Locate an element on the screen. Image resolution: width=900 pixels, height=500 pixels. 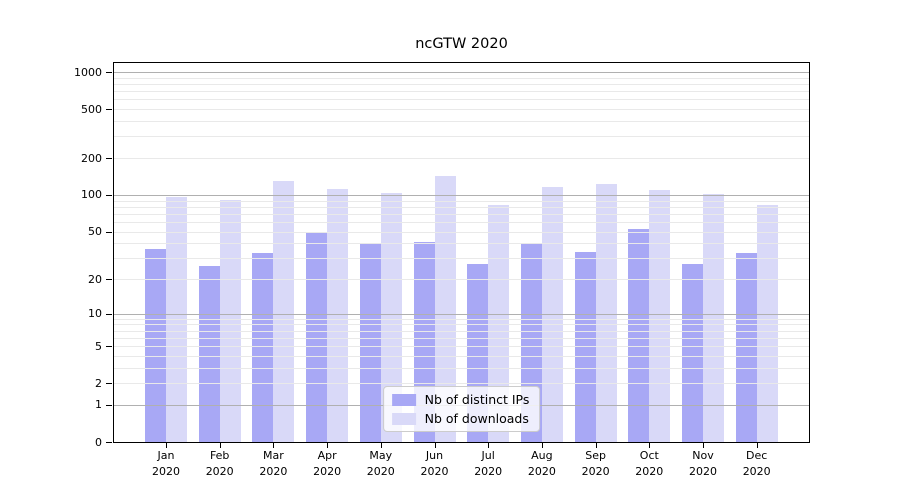
bar-feb-downloads is located at coordinates (230, 320).